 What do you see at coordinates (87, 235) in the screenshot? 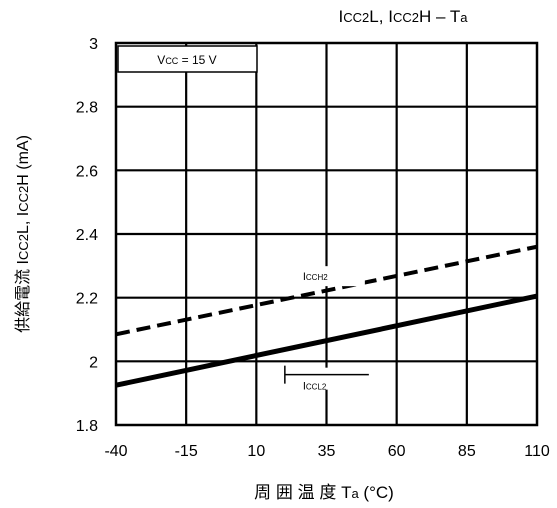
I see `y-tick-label: 2.4` at bounding box center [87, 235].